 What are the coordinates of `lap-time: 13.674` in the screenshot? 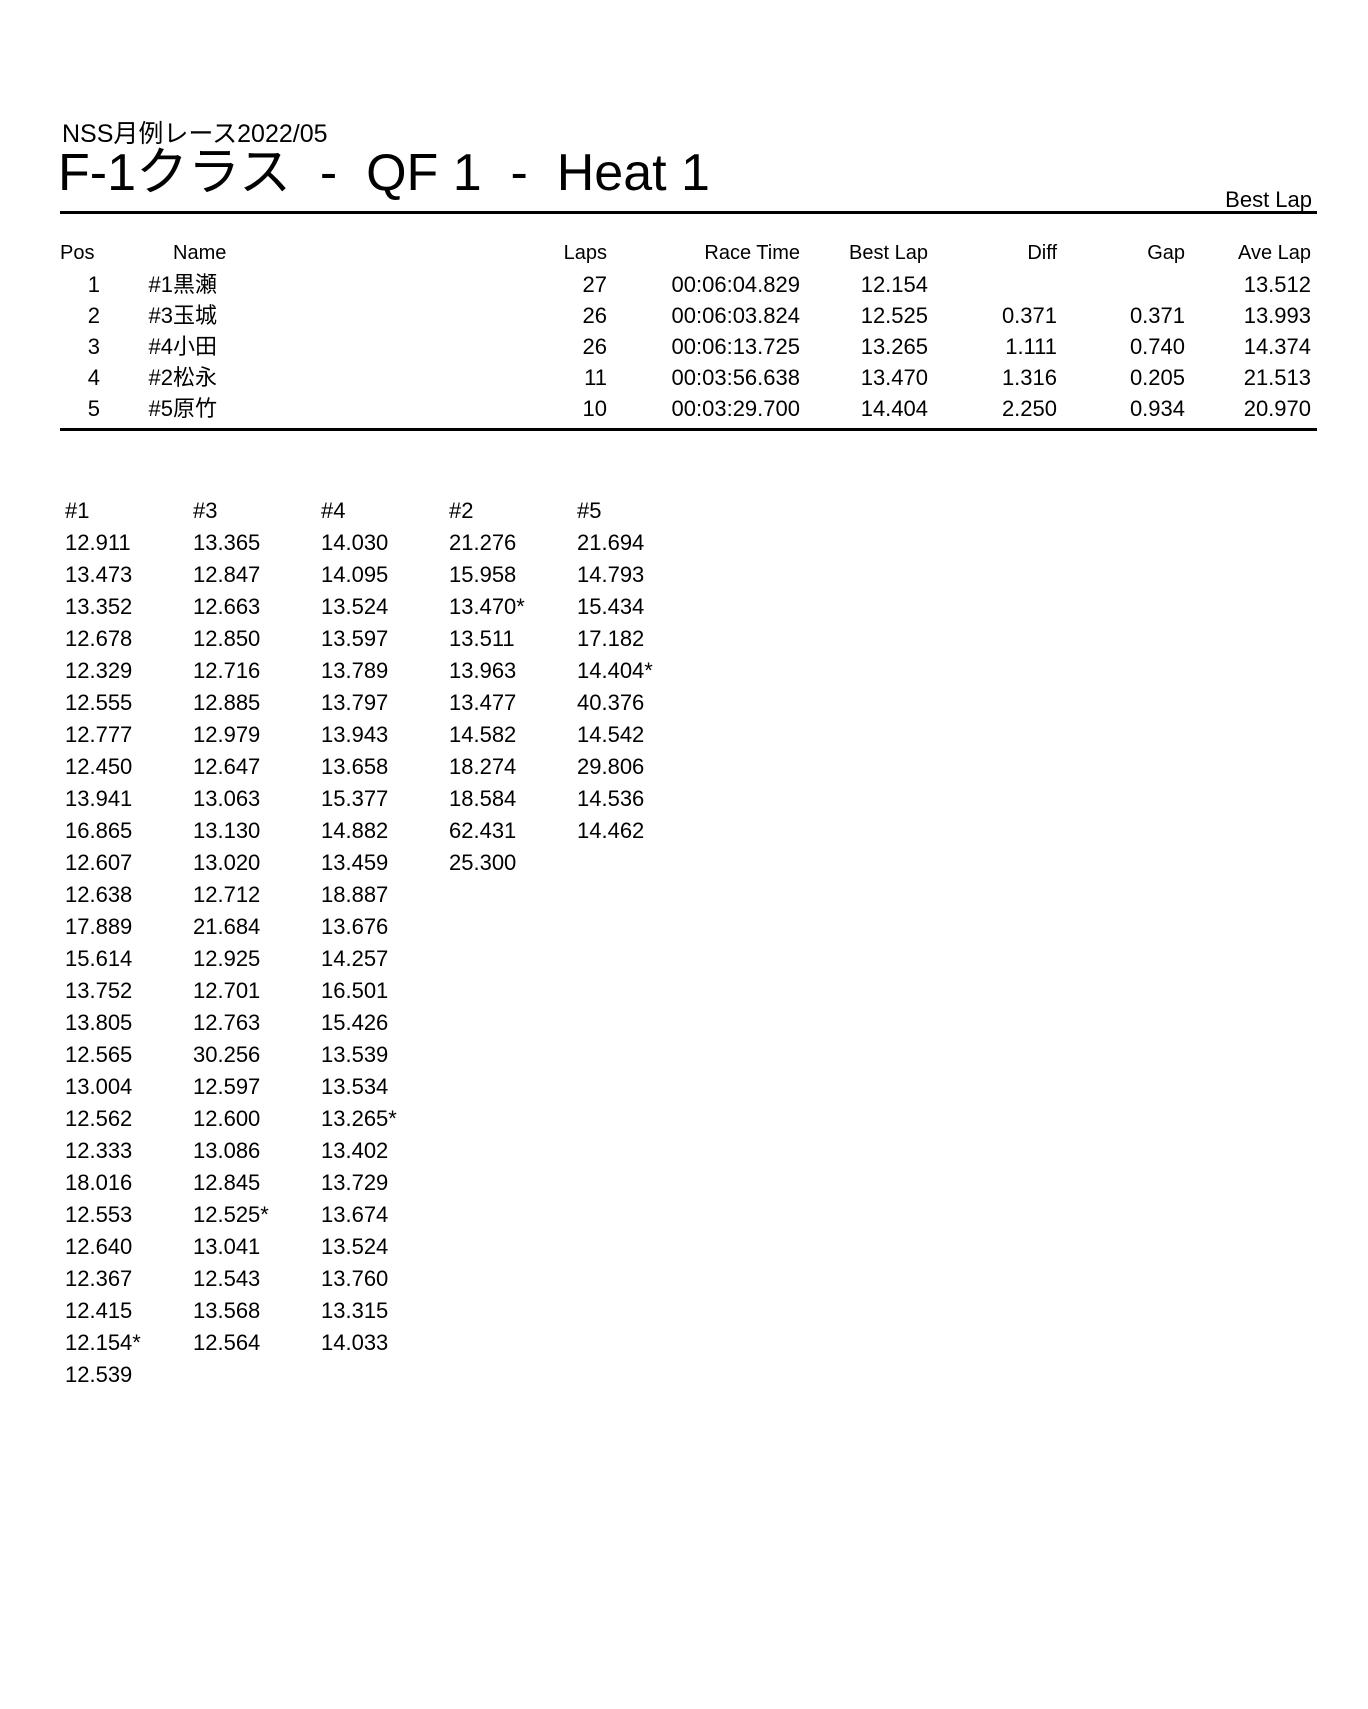 It's located at (355, 1214).